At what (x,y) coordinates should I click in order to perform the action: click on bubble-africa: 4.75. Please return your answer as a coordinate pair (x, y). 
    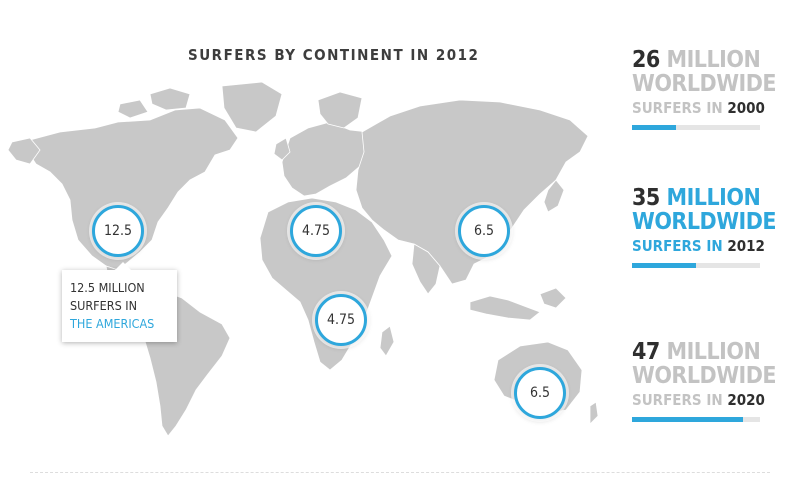
    Looking at the image, I should click on (341, 320).